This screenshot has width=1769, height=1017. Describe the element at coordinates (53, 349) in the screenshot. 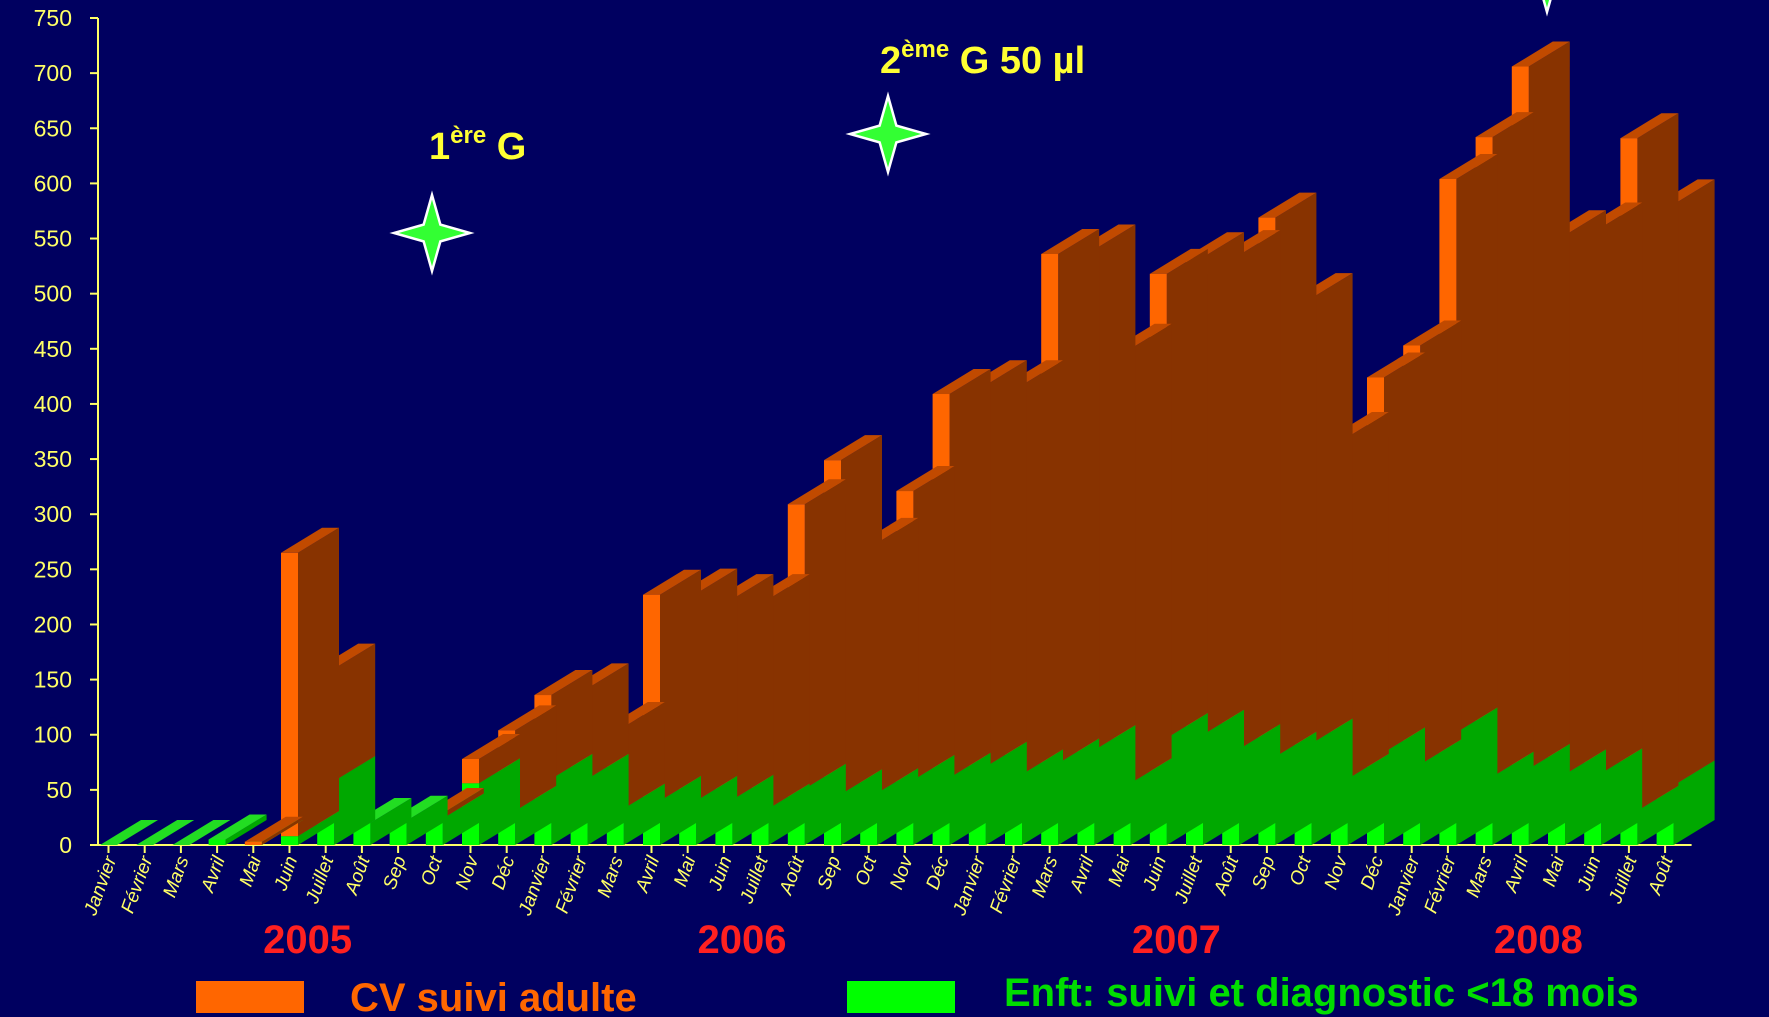

I see `y-tick-label: 450` at that location.